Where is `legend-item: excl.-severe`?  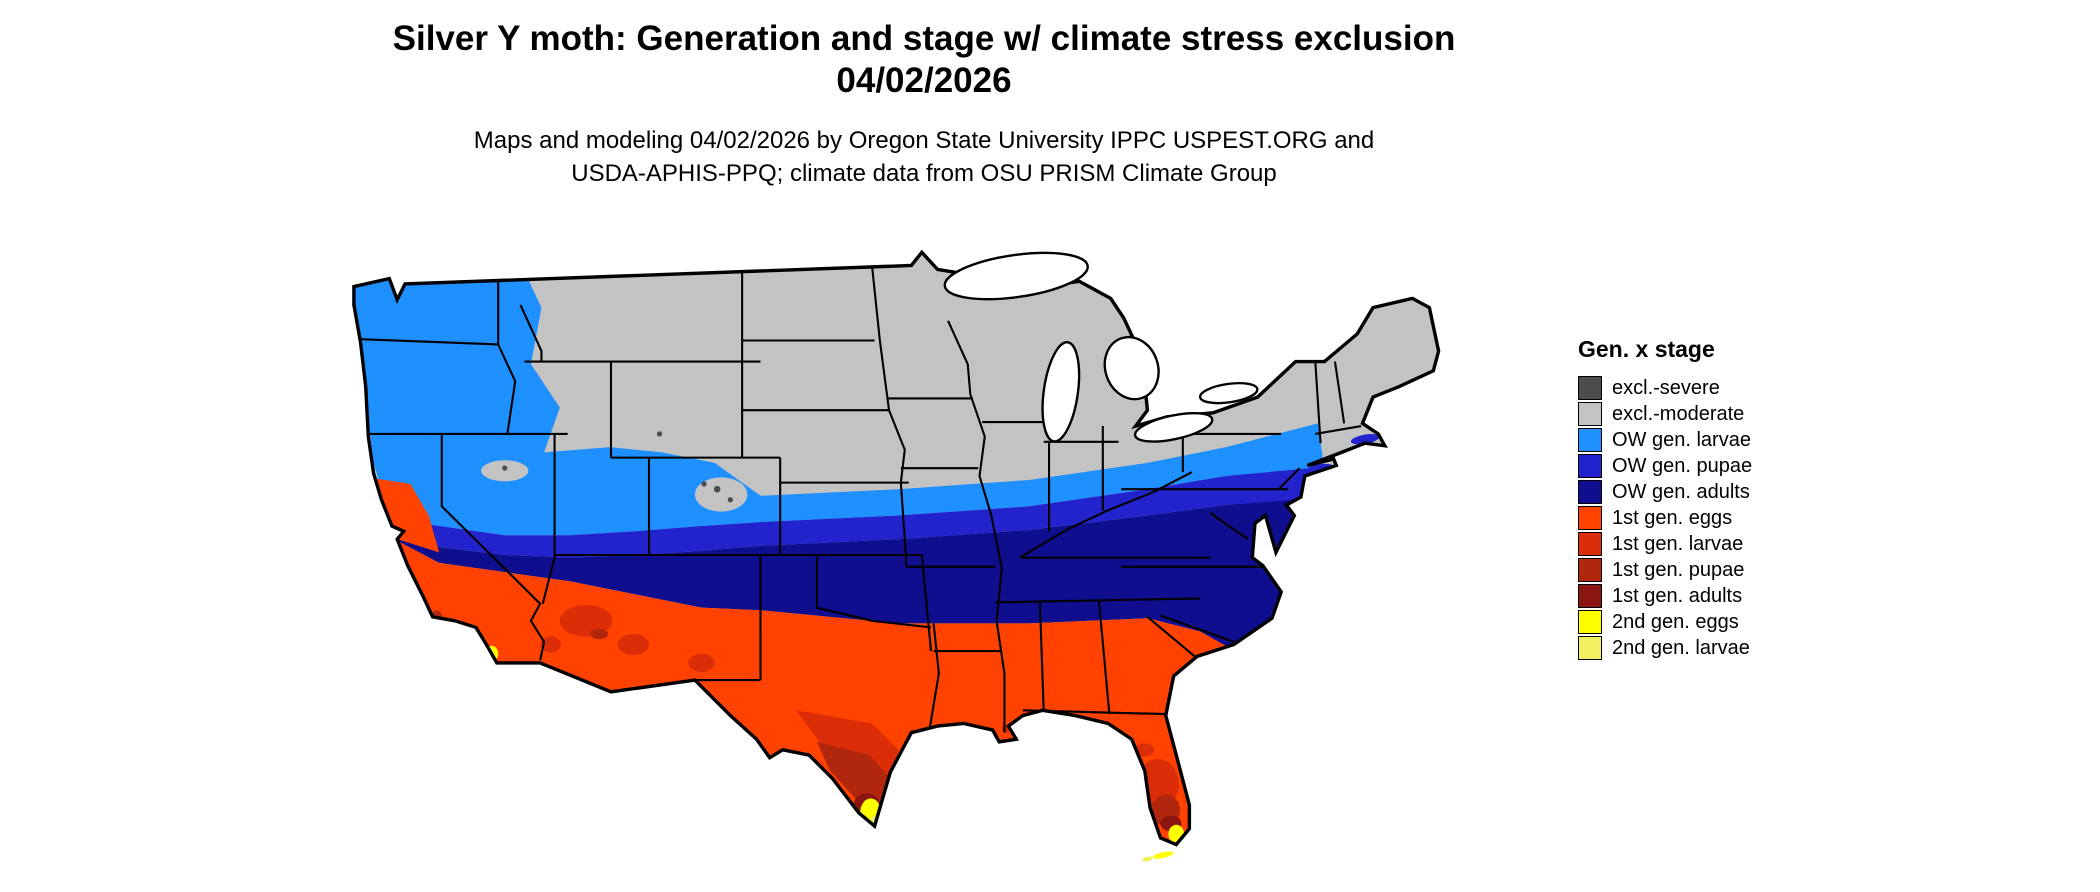
legend-item: excl.-severe is located at coordinates (1665, 388).